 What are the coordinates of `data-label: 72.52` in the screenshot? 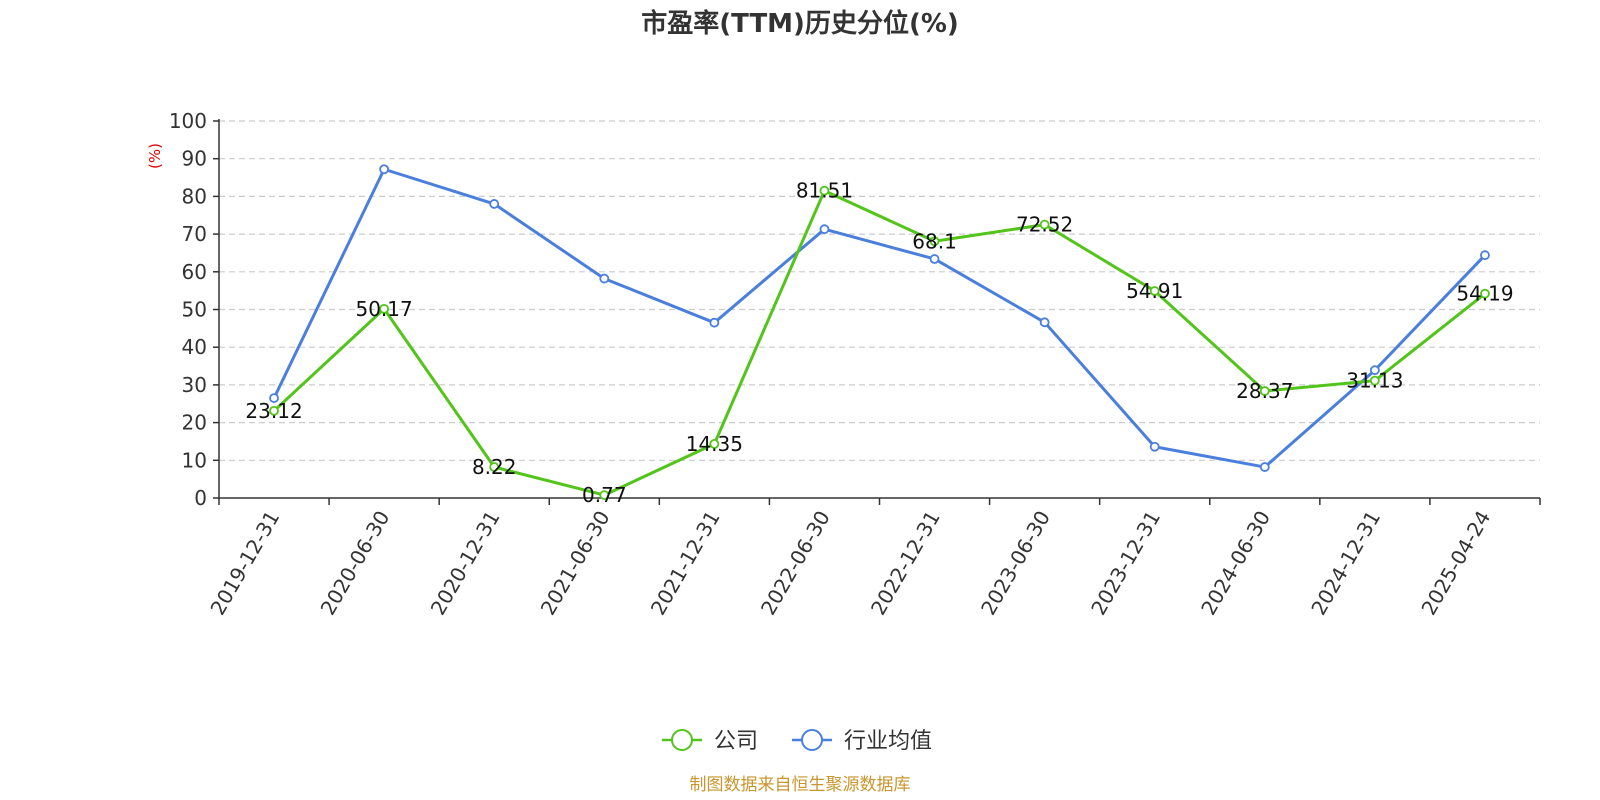 It's located at (1044, 225).